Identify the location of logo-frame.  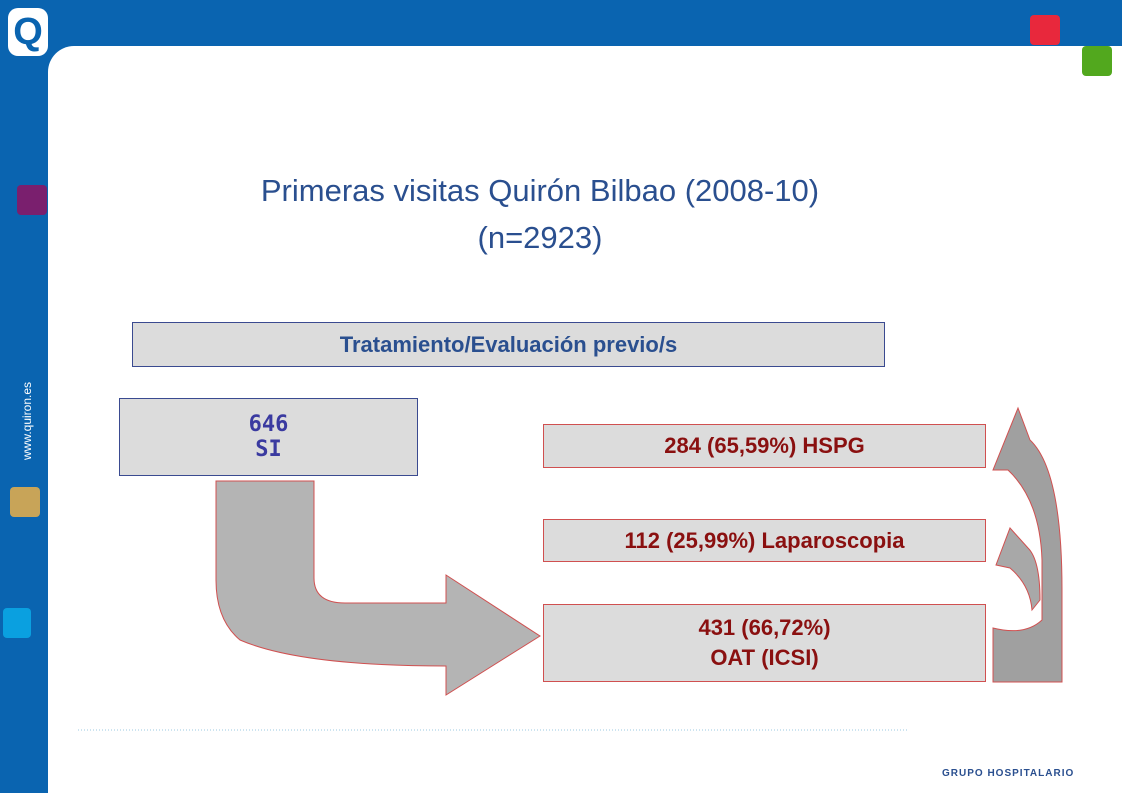
(28, 32).